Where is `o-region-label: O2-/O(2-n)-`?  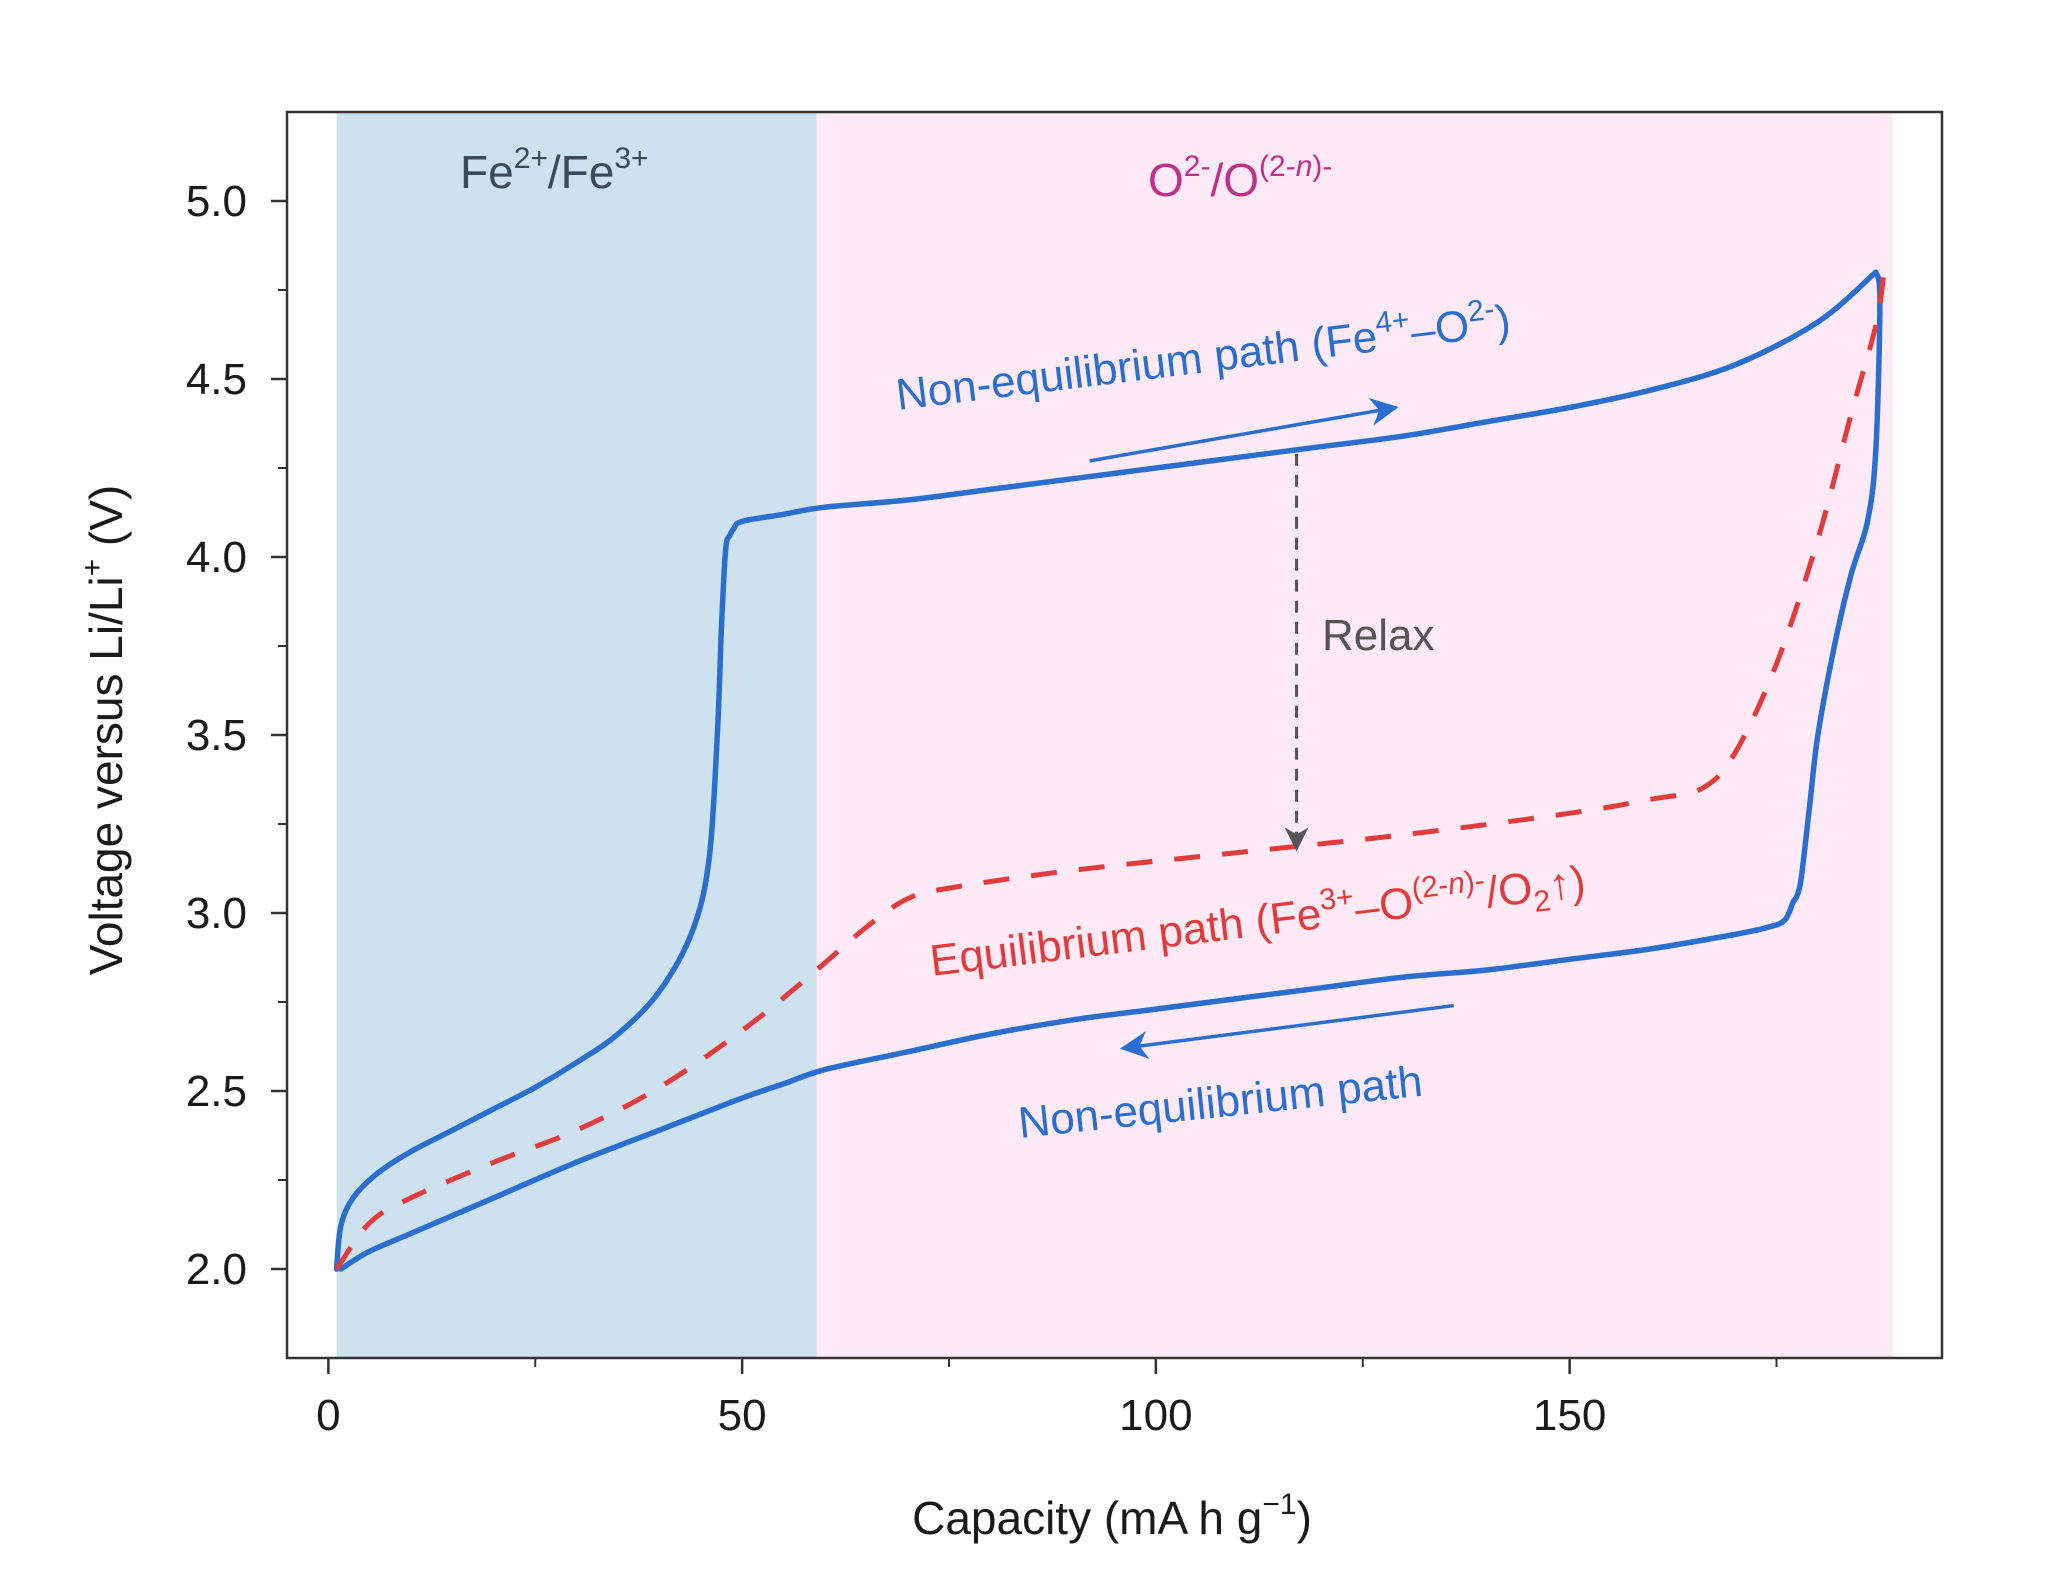 o-region-label: O2-/O(2-n)- is located at coordinates (1240, 178).